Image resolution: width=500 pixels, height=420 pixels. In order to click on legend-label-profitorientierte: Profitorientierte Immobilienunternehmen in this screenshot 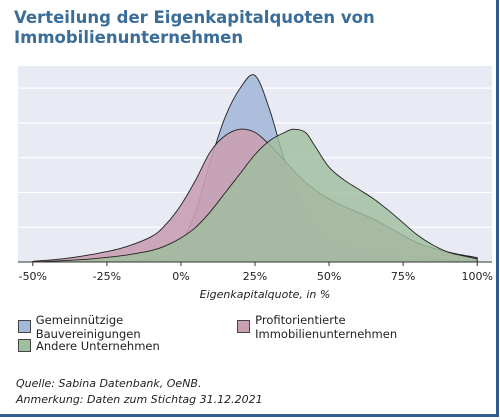, I will do `click(326, 326)`.